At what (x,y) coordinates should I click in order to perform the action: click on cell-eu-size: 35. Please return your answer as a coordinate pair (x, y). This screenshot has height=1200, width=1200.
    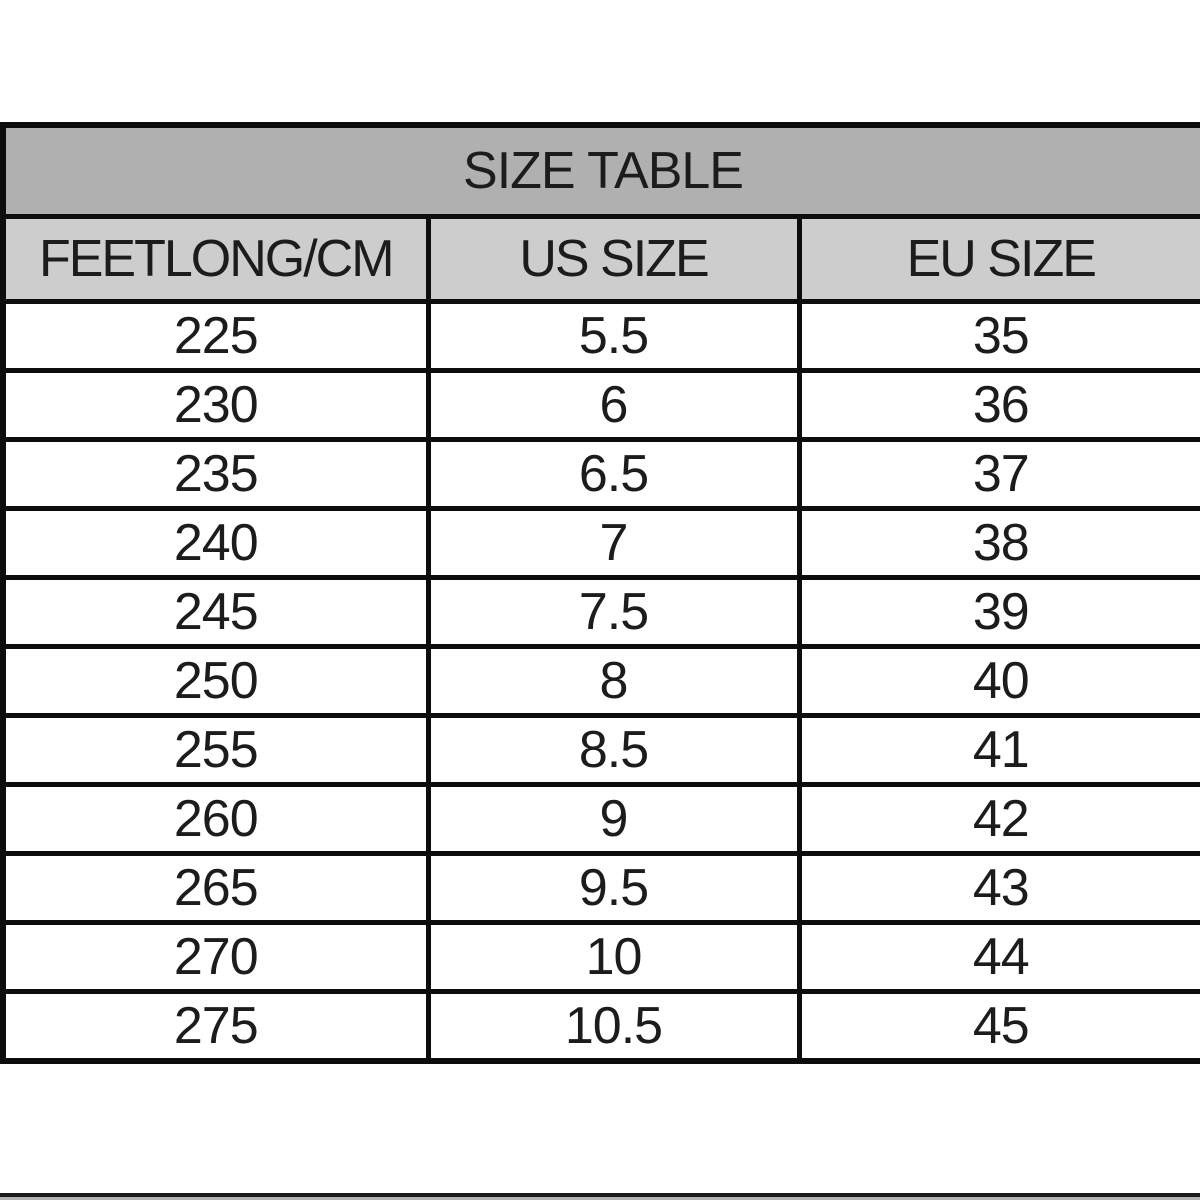
    Looking at the image, I should click on (998, 336).